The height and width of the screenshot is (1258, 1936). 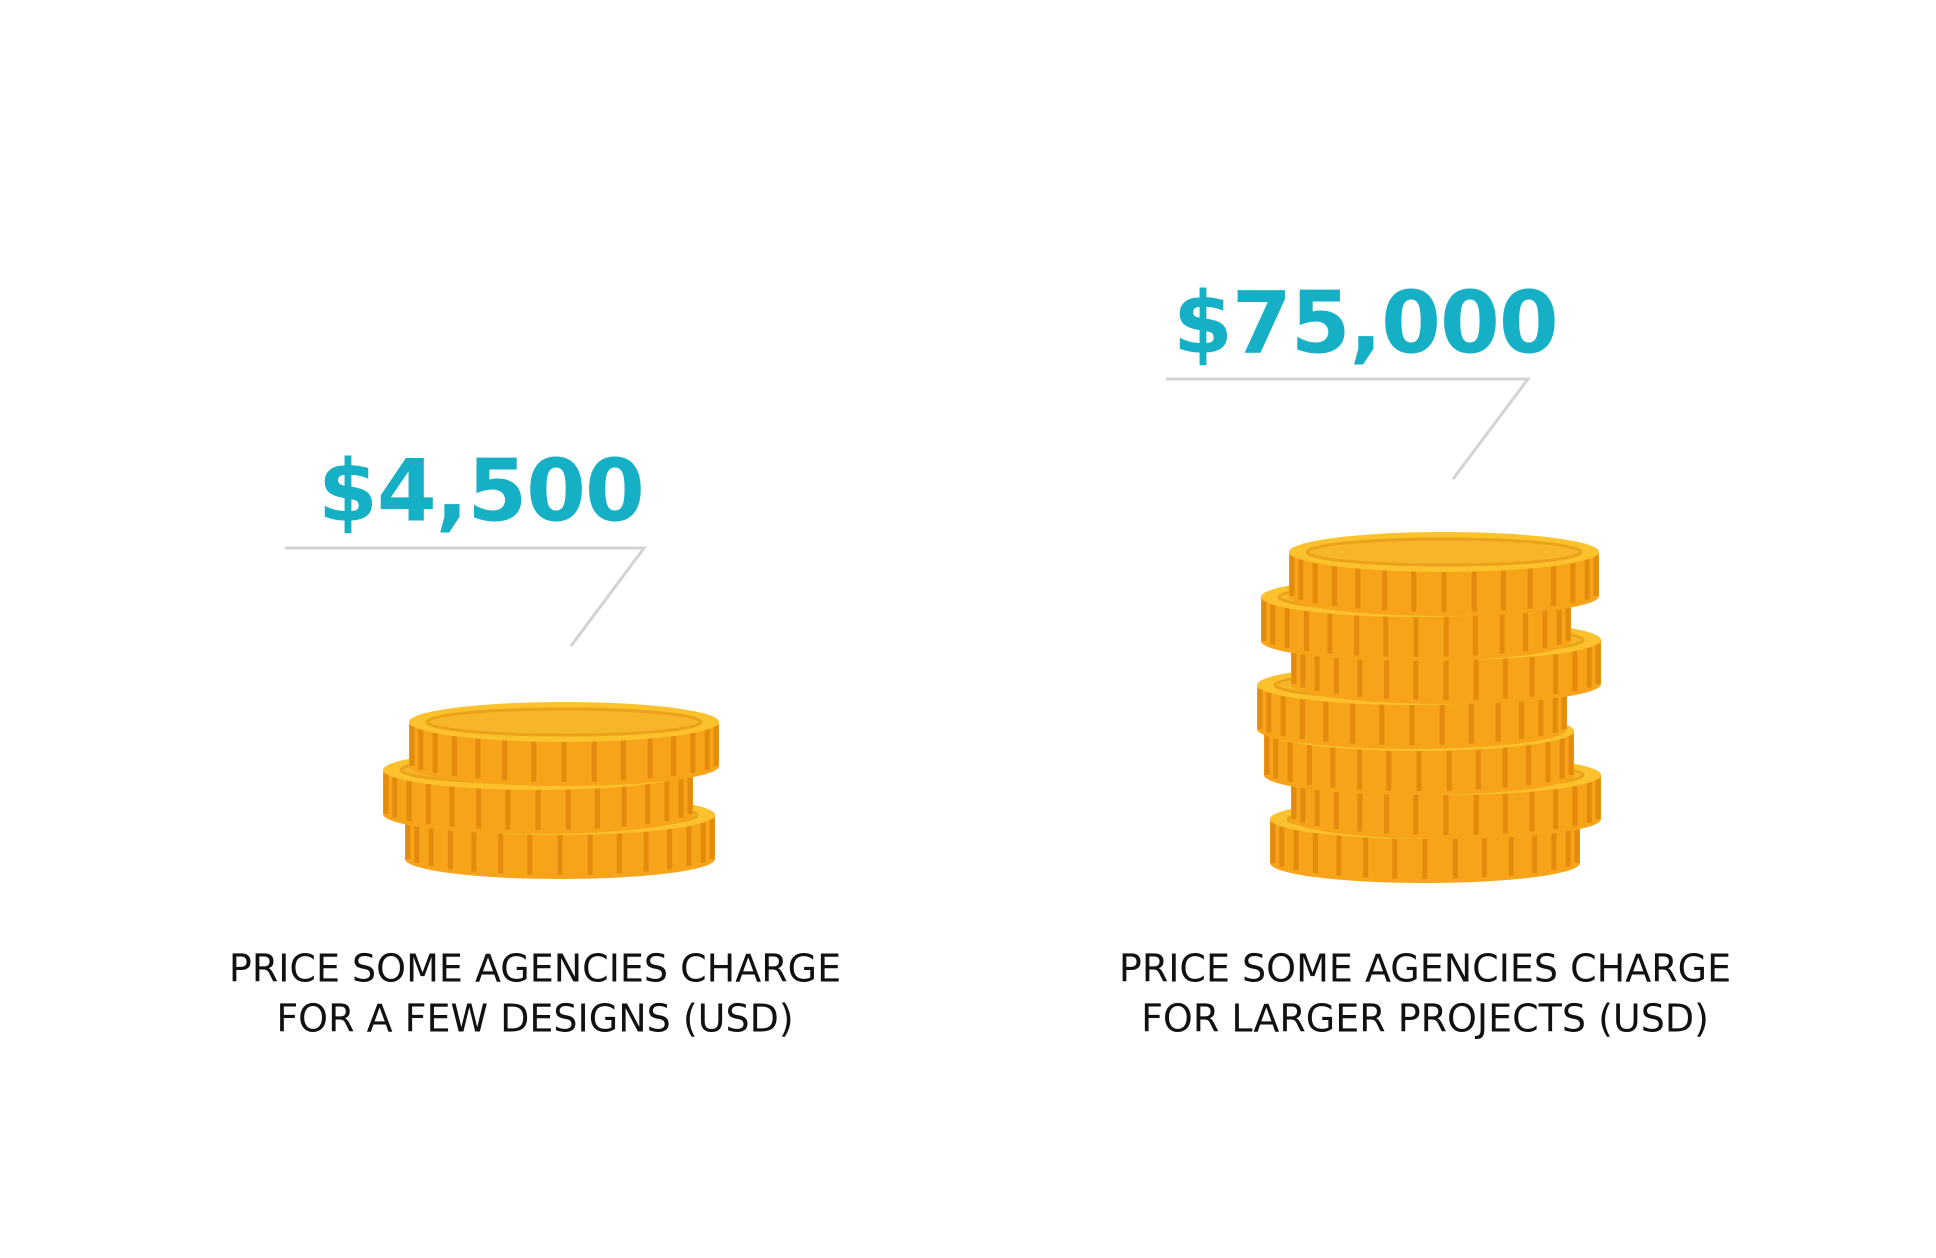 What do you see at coordinates (1425, 1019) in the screenshot?
I see `caption-line: FOR LARGER PROJECTS (USD)` at bounding box center [1425, 1019].